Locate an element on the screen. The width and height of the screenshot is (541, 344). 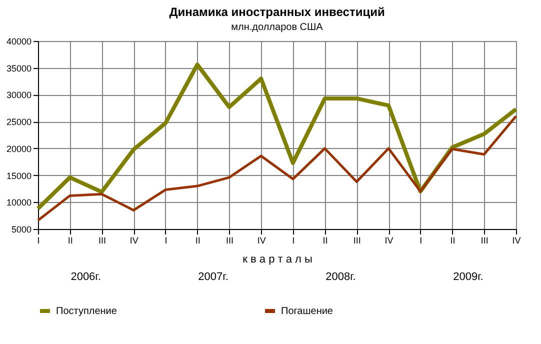
text: 2007г. is located at coordinates (213, 277).